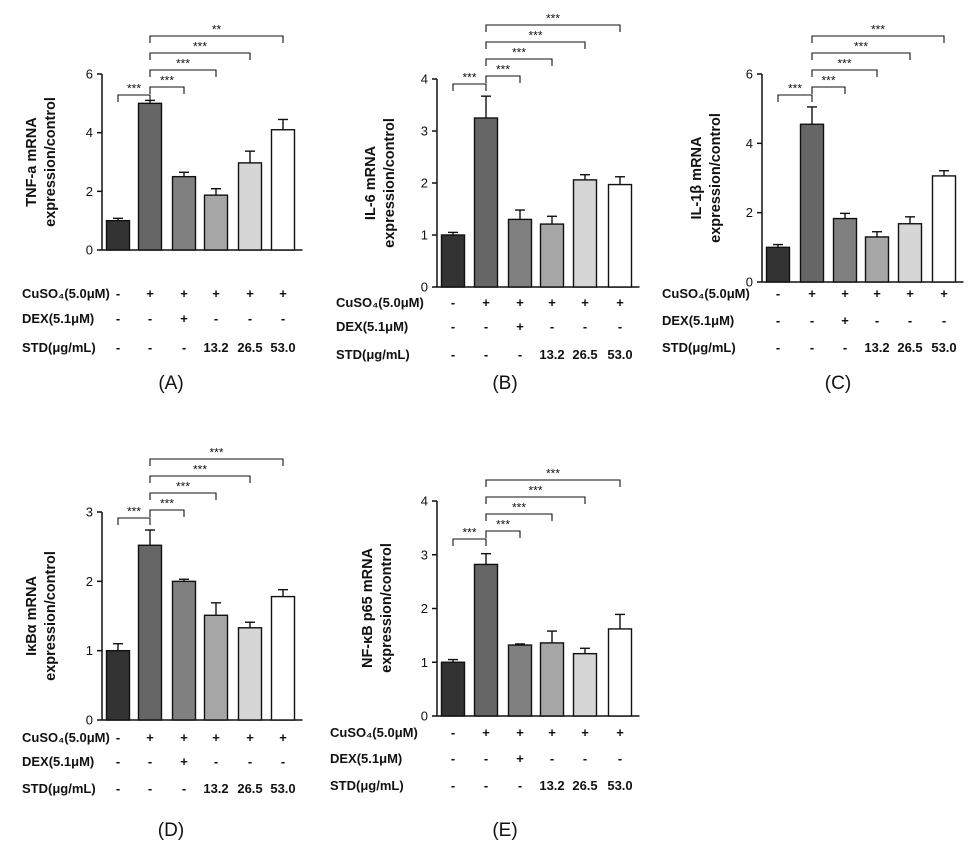 The height and width of the screenshot is (852, 969). What do you see at coordinates (170, 383) in the screenshot?
I see `panel-label: (A)` at bounding box center [170, 383].